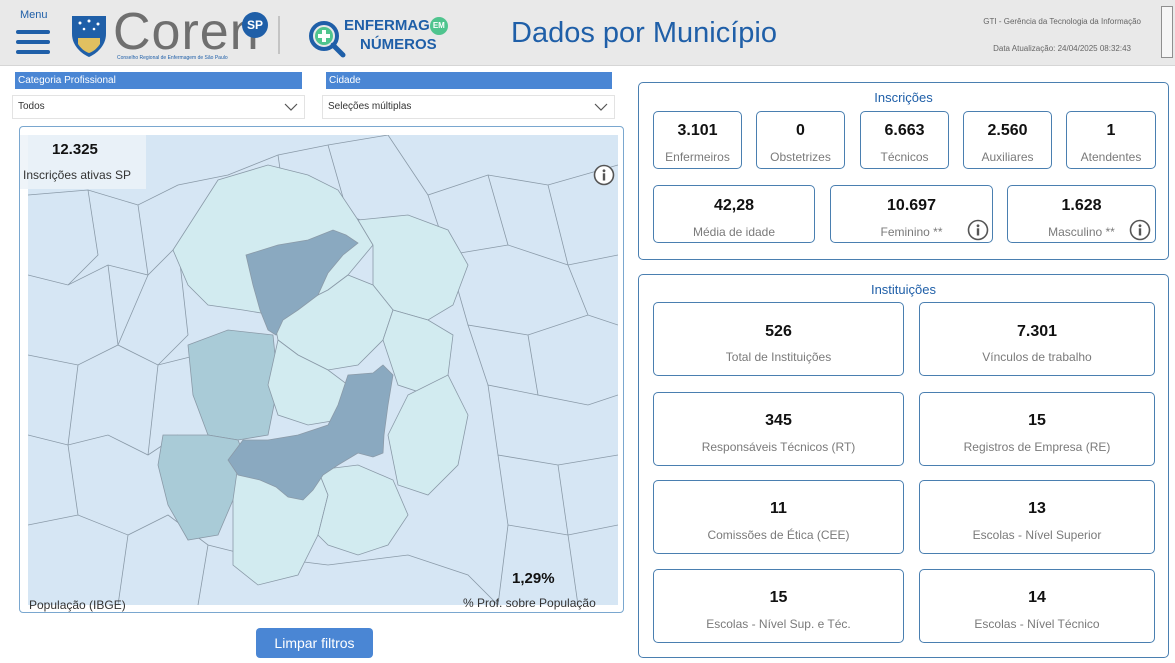  What do you see at coordinates (89, 36) in the screenshot?
I see `coren-shield-icon` at bounding box center [89, 36].